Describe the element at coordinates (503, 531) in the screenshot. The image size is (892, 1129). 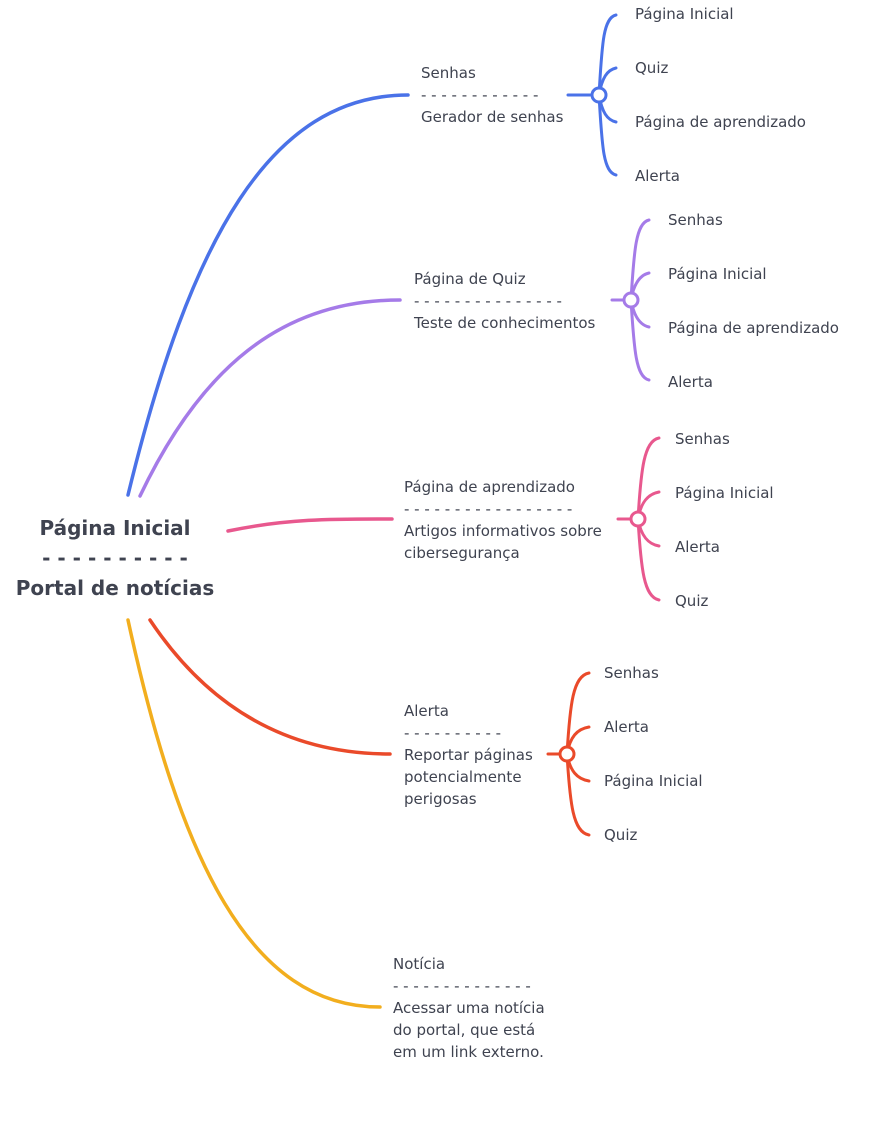
I see `branch-aprendizado-description-line-1: Artigos informativos sobre` at that location.